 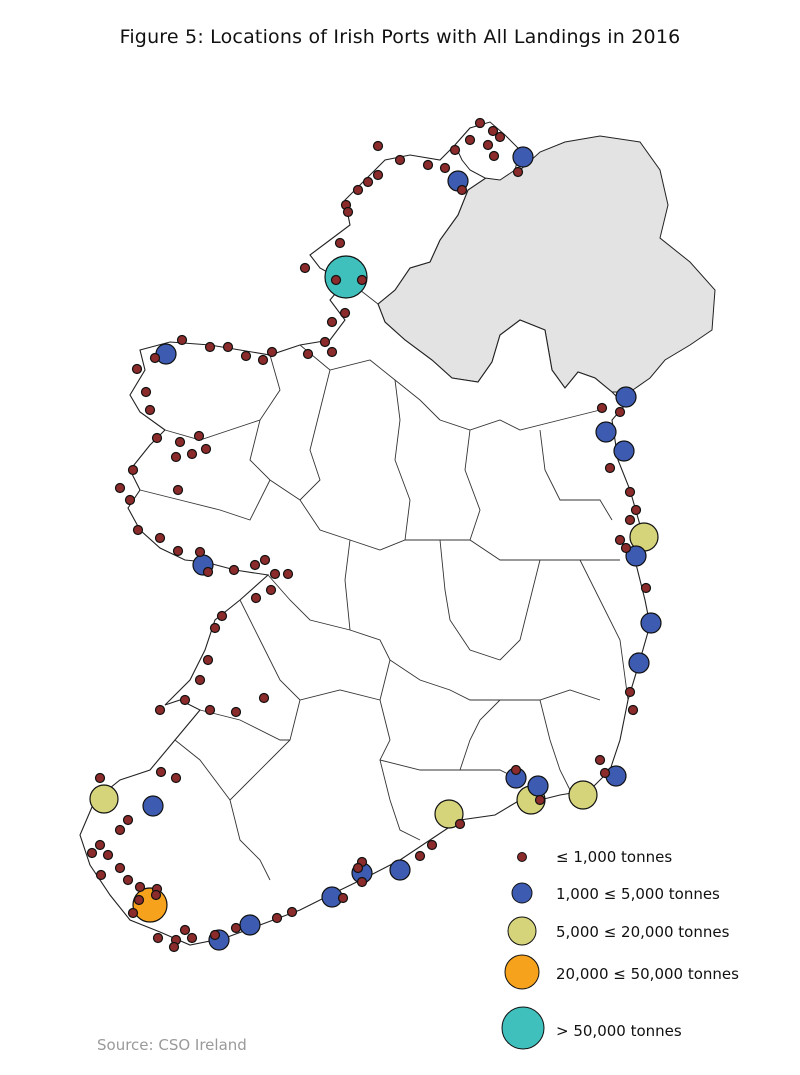 I want to click on legend-item-xlarge: 20,000 ≤ 50,000 tonnes, so click(x=645, y=973).